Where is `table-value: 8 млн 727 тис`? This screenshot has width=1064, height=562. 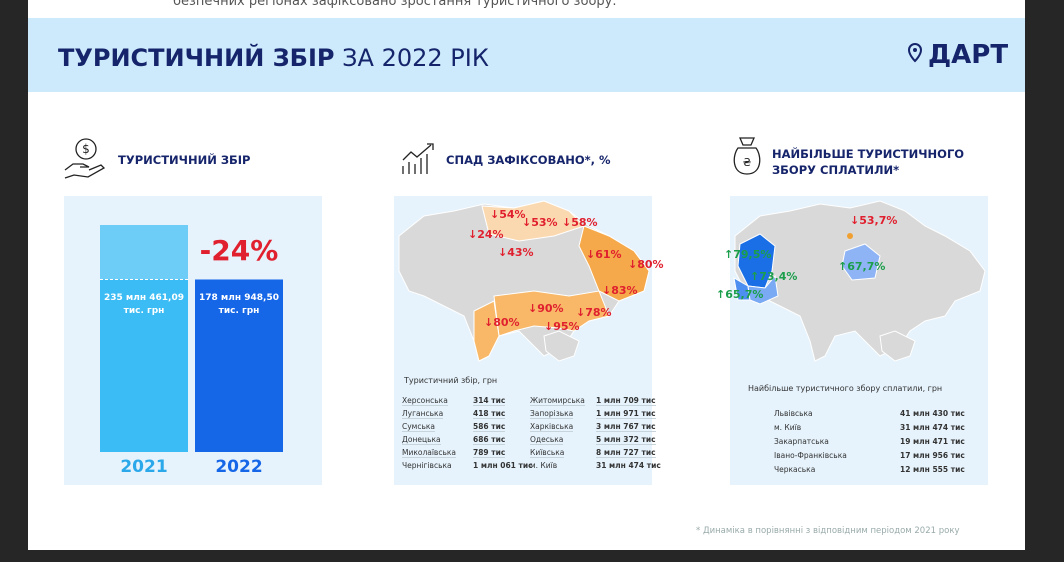
table-value: 8 млн 727 тис is located at coordinates (626, 453).